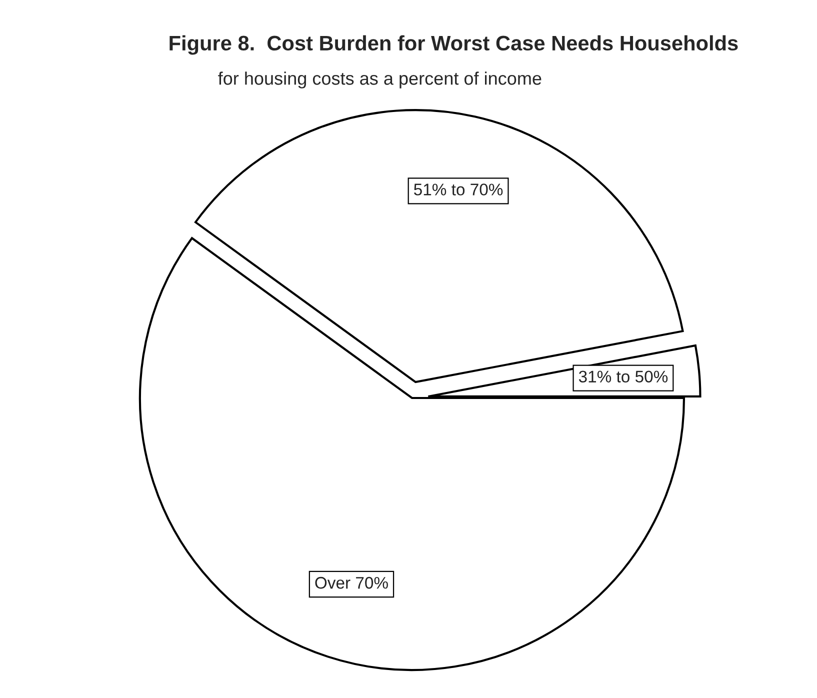 This screenshot has height=698, width=817. I want to click on slice-label: 31% to 50%, so click(623, 376).